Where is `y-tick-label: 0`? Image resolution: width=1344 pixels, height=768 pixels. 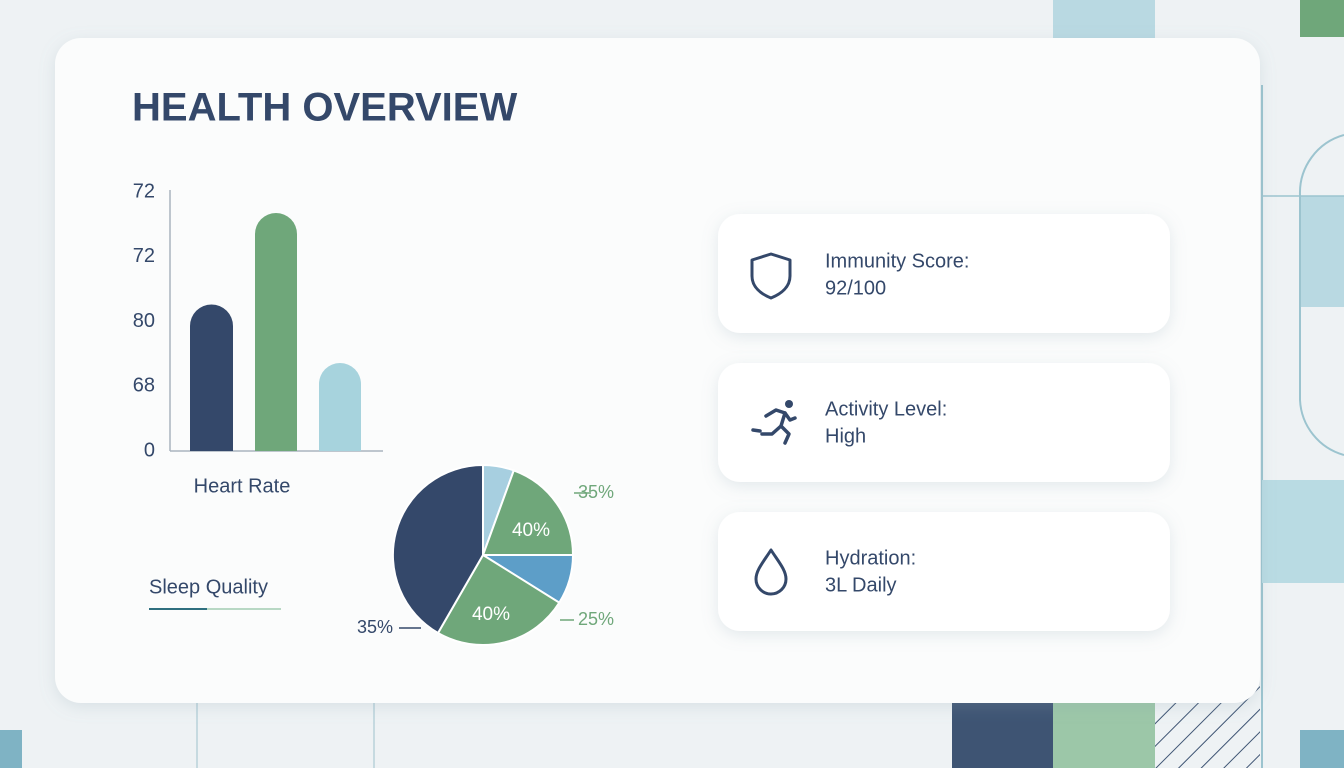
y-tick-label: 0 is located at coordinates (149, 450).